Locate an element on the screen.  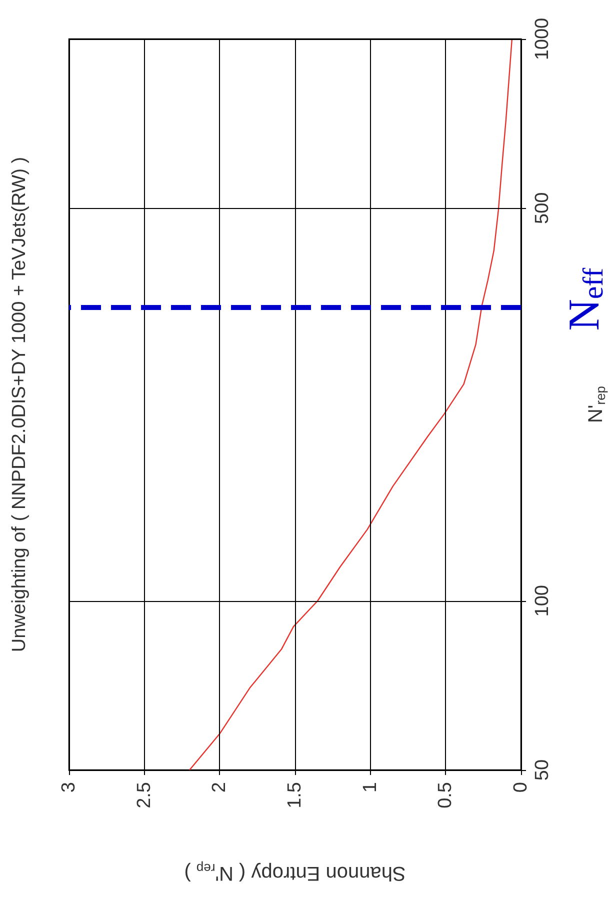
text: Unweighting of ( NNPDF2.0DIS+DY 1000 + TeVJets(RW) ) is located at coordinates (19, 404).